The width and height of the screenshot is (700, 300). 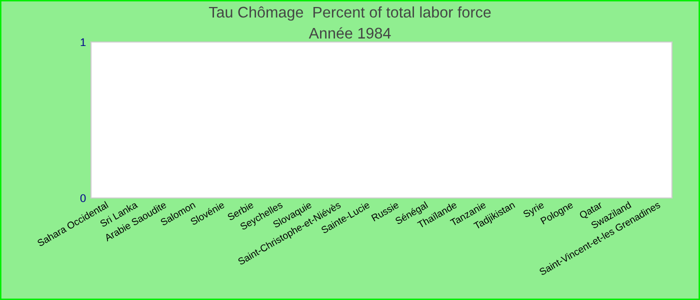 I want to click on chart-title: Tau Chômage Percent of total labor force, so click(x=349, y=13).